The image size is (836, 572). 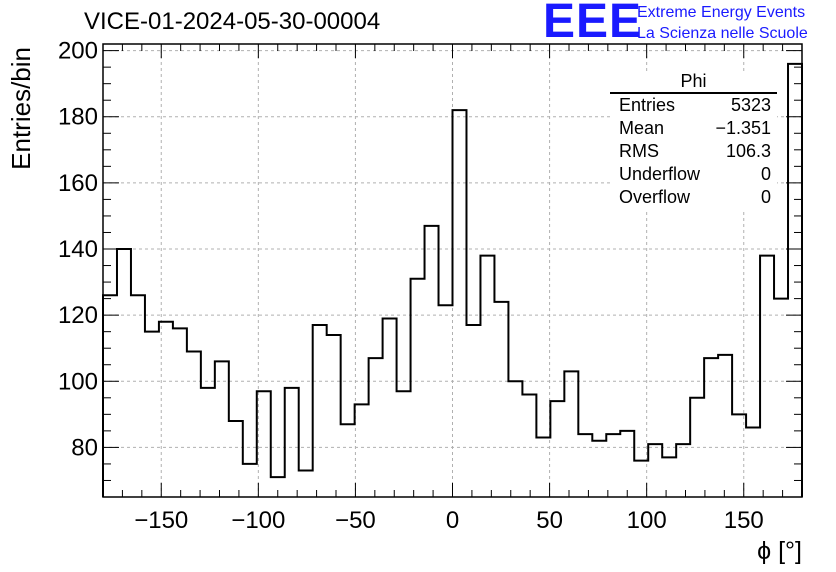 What do you see at coordinates (660, 174) in the screenshot?
I see `stats-label: Underflow` at bounding box center [660, 174].